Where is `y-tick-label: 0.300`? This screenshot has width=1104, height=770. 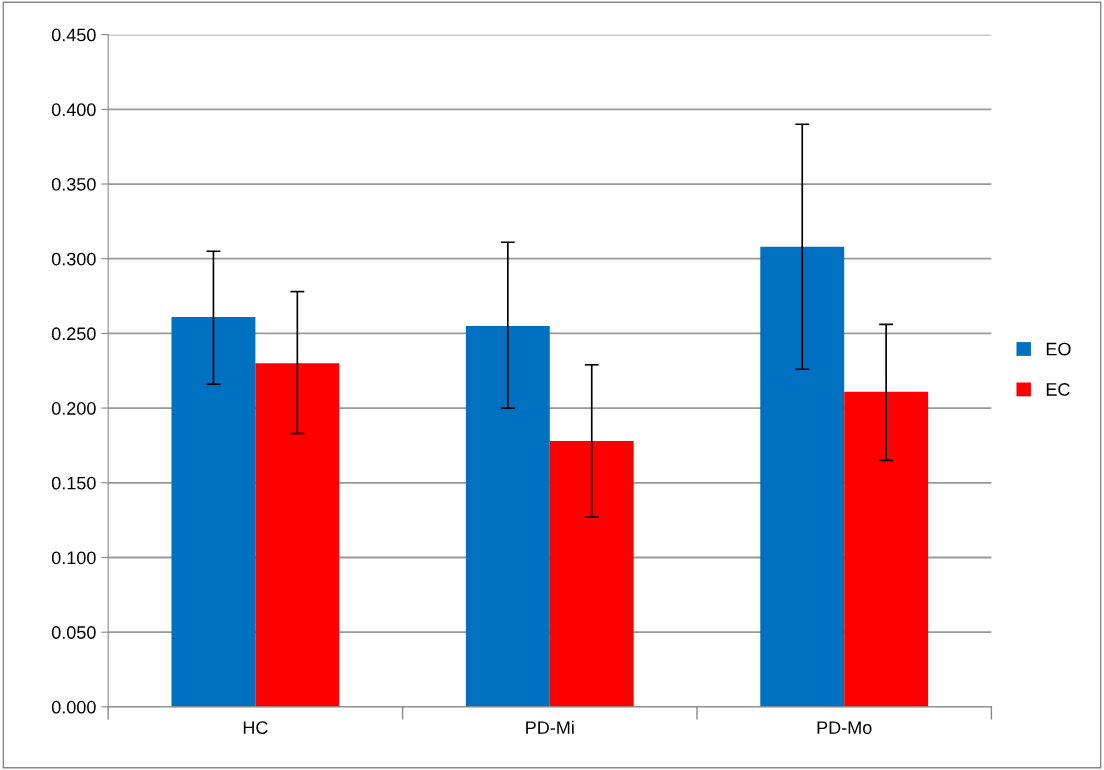
y-tick-label: 0.300 is located at coordinates (73, 259).